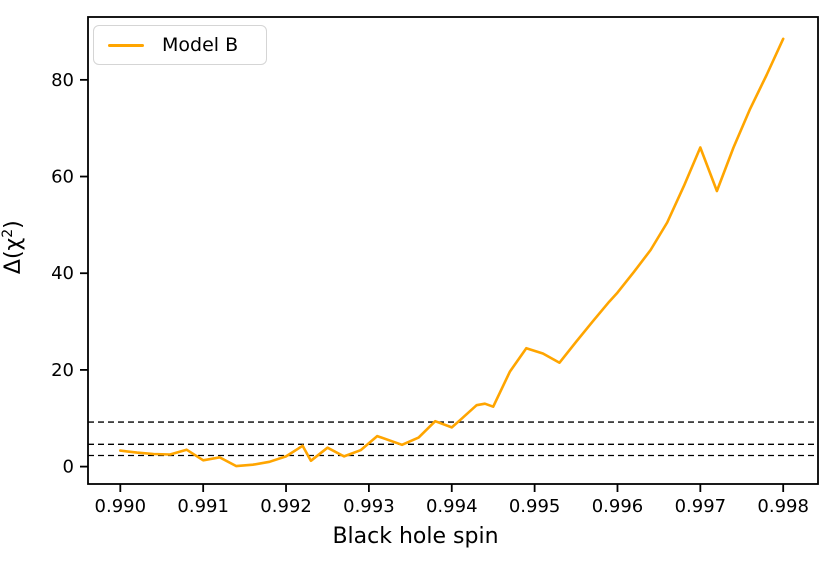 The image size is (831, 565). Describe the element at coordinates (452, 506) in the screenshot. I see `x-tick-label: 0.994` at that location.